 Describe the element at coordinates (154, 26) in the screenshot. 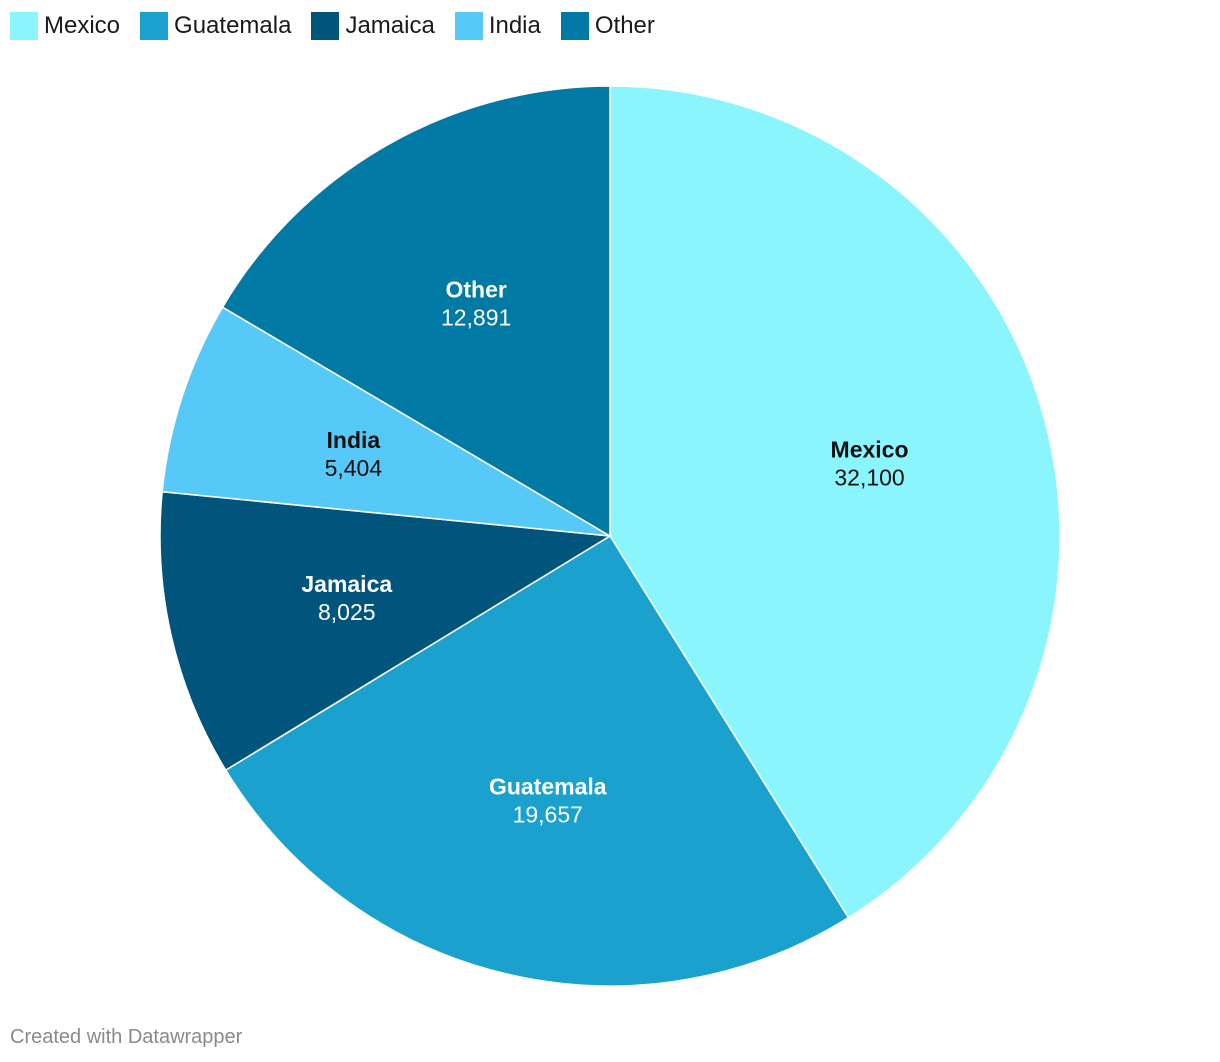

I see `legend-swatch-guatemala` at that location.